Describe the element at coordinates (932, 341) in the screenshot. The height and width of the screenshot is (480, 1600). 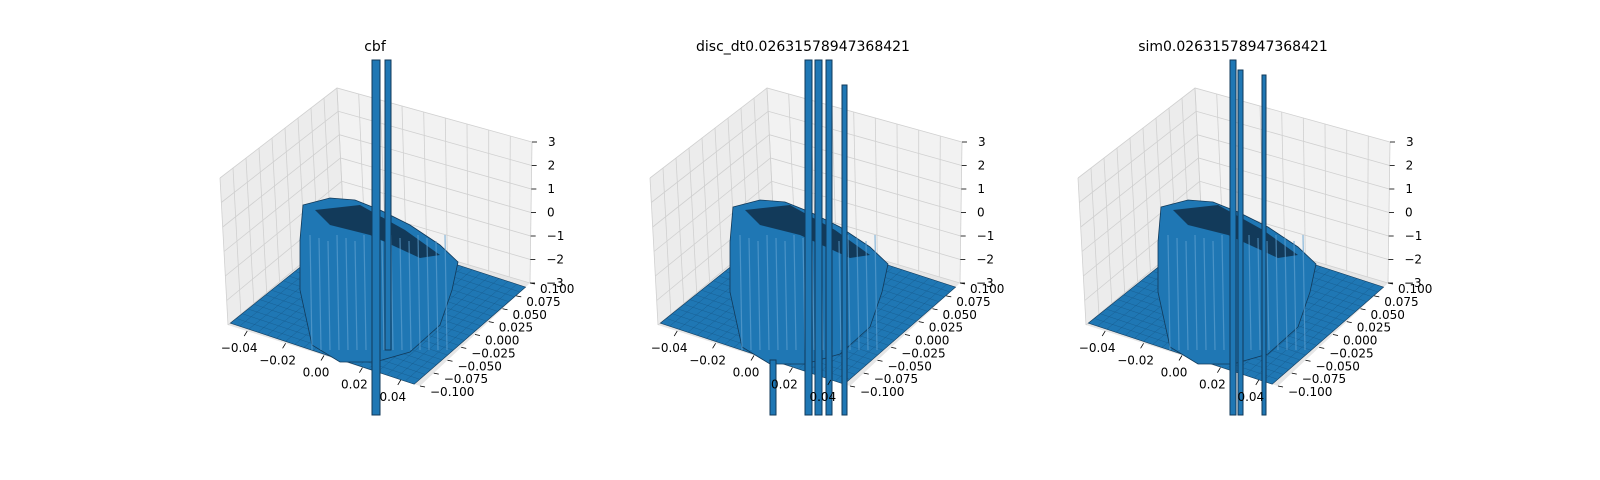
I see `y-tick-label: 0.000` at that location.